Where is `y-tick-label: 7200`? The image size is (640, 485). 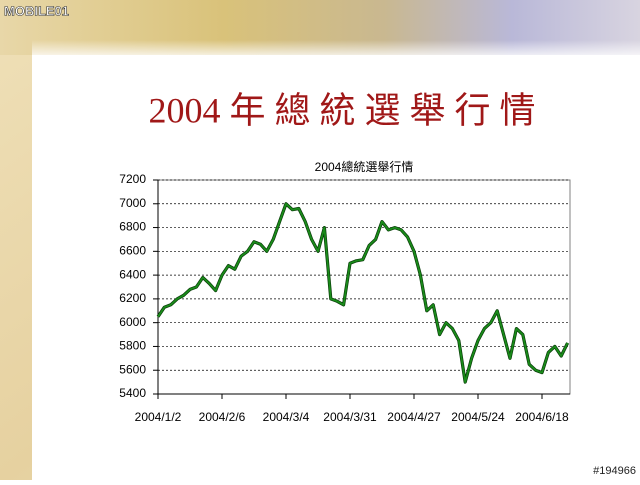 y-tick-label: 7200 is located at coordinates (132, 179).